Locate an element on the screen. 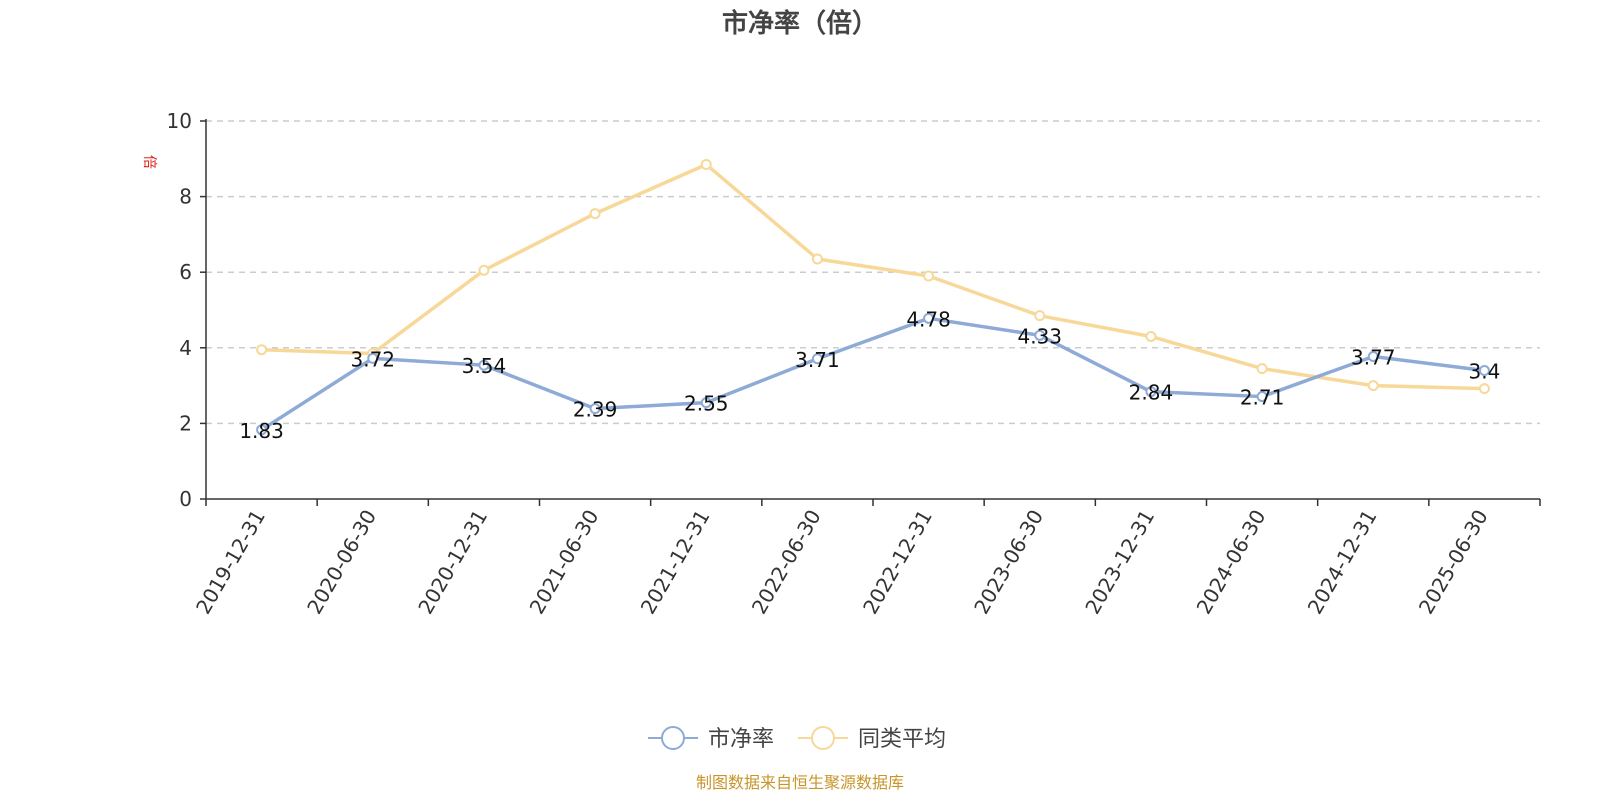  chart-title: 市净率（倍） is located at coordinates (800, 23).